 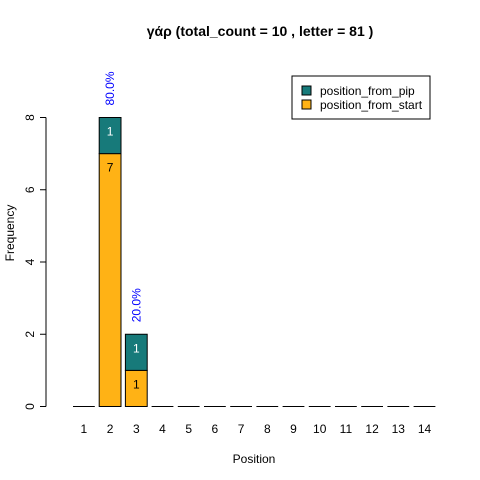 What do you see at coordinates (30, 406) in the screenshot?
I see `y-tick-label: 0` at bounding box center [30, 406].